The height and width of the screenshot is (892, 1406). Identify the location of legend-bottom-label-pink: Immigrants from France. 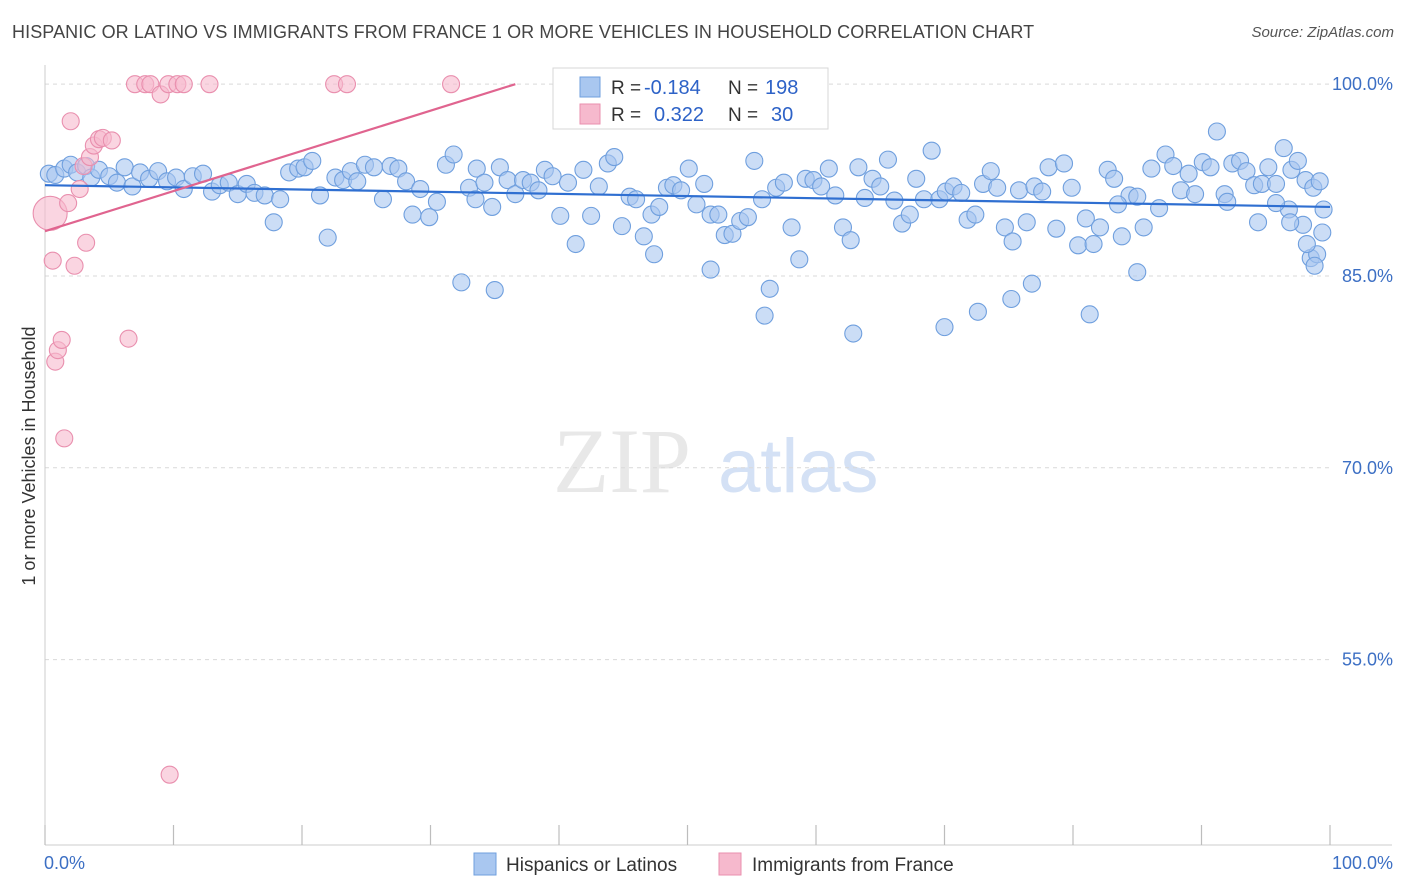
(853, 865).